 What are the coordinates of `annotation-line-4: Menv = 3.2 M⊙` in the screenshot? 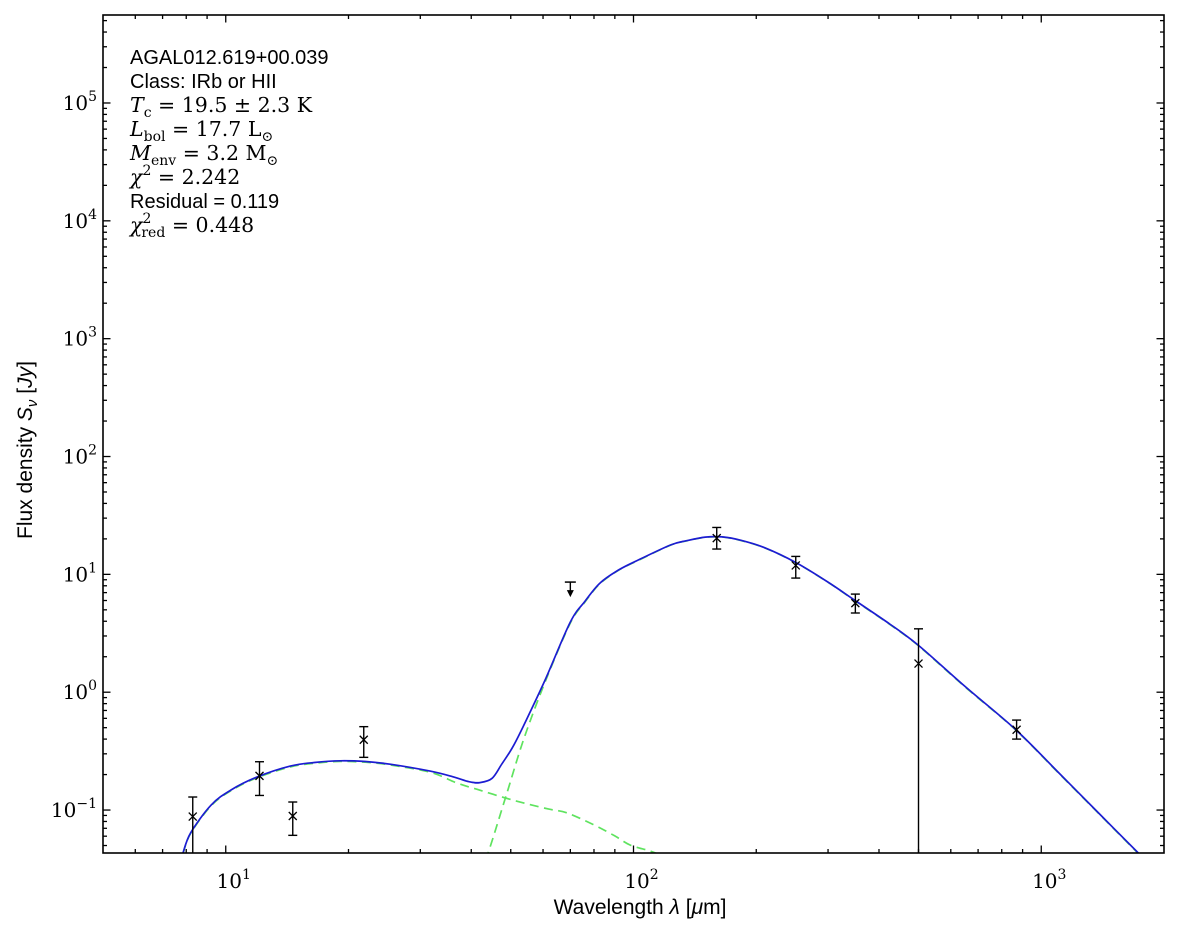 It's located at (203, 155).